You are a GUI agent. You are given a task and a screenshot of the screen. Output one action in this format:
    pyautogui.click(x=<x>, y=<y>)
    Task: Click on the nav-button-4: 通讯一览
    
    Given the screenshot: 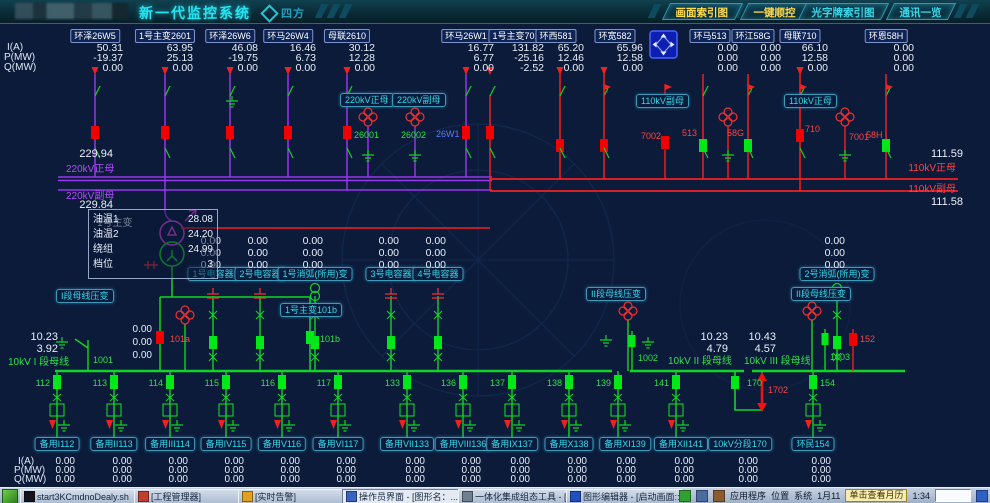 What is the action you would take?
    pyautogui.click(x=921, y=11)
    